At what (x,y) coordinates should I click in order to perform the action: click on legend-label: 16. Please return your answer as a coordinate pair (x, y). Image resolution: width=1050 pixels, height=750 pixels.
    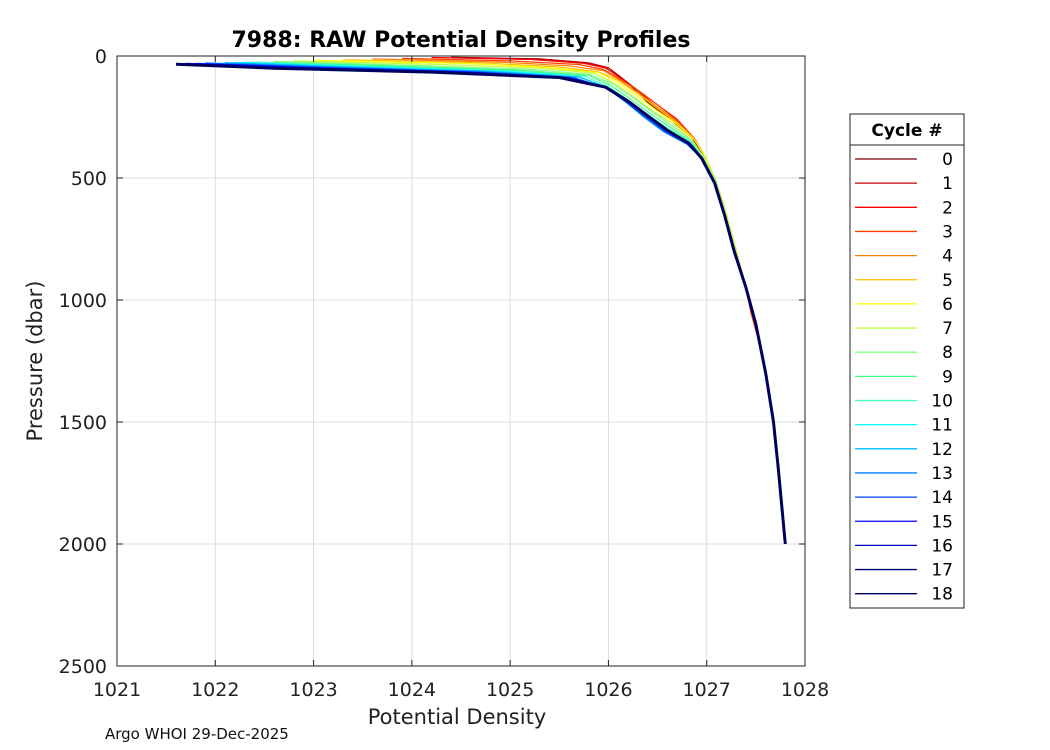
    Looking at the image, I should click on (942, 546).